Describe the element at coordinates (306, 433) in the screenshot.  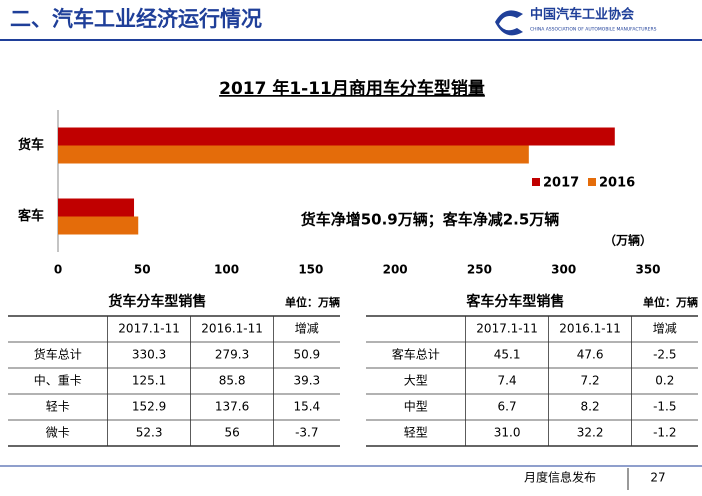
I see `table-cell: -3.7` at that location.